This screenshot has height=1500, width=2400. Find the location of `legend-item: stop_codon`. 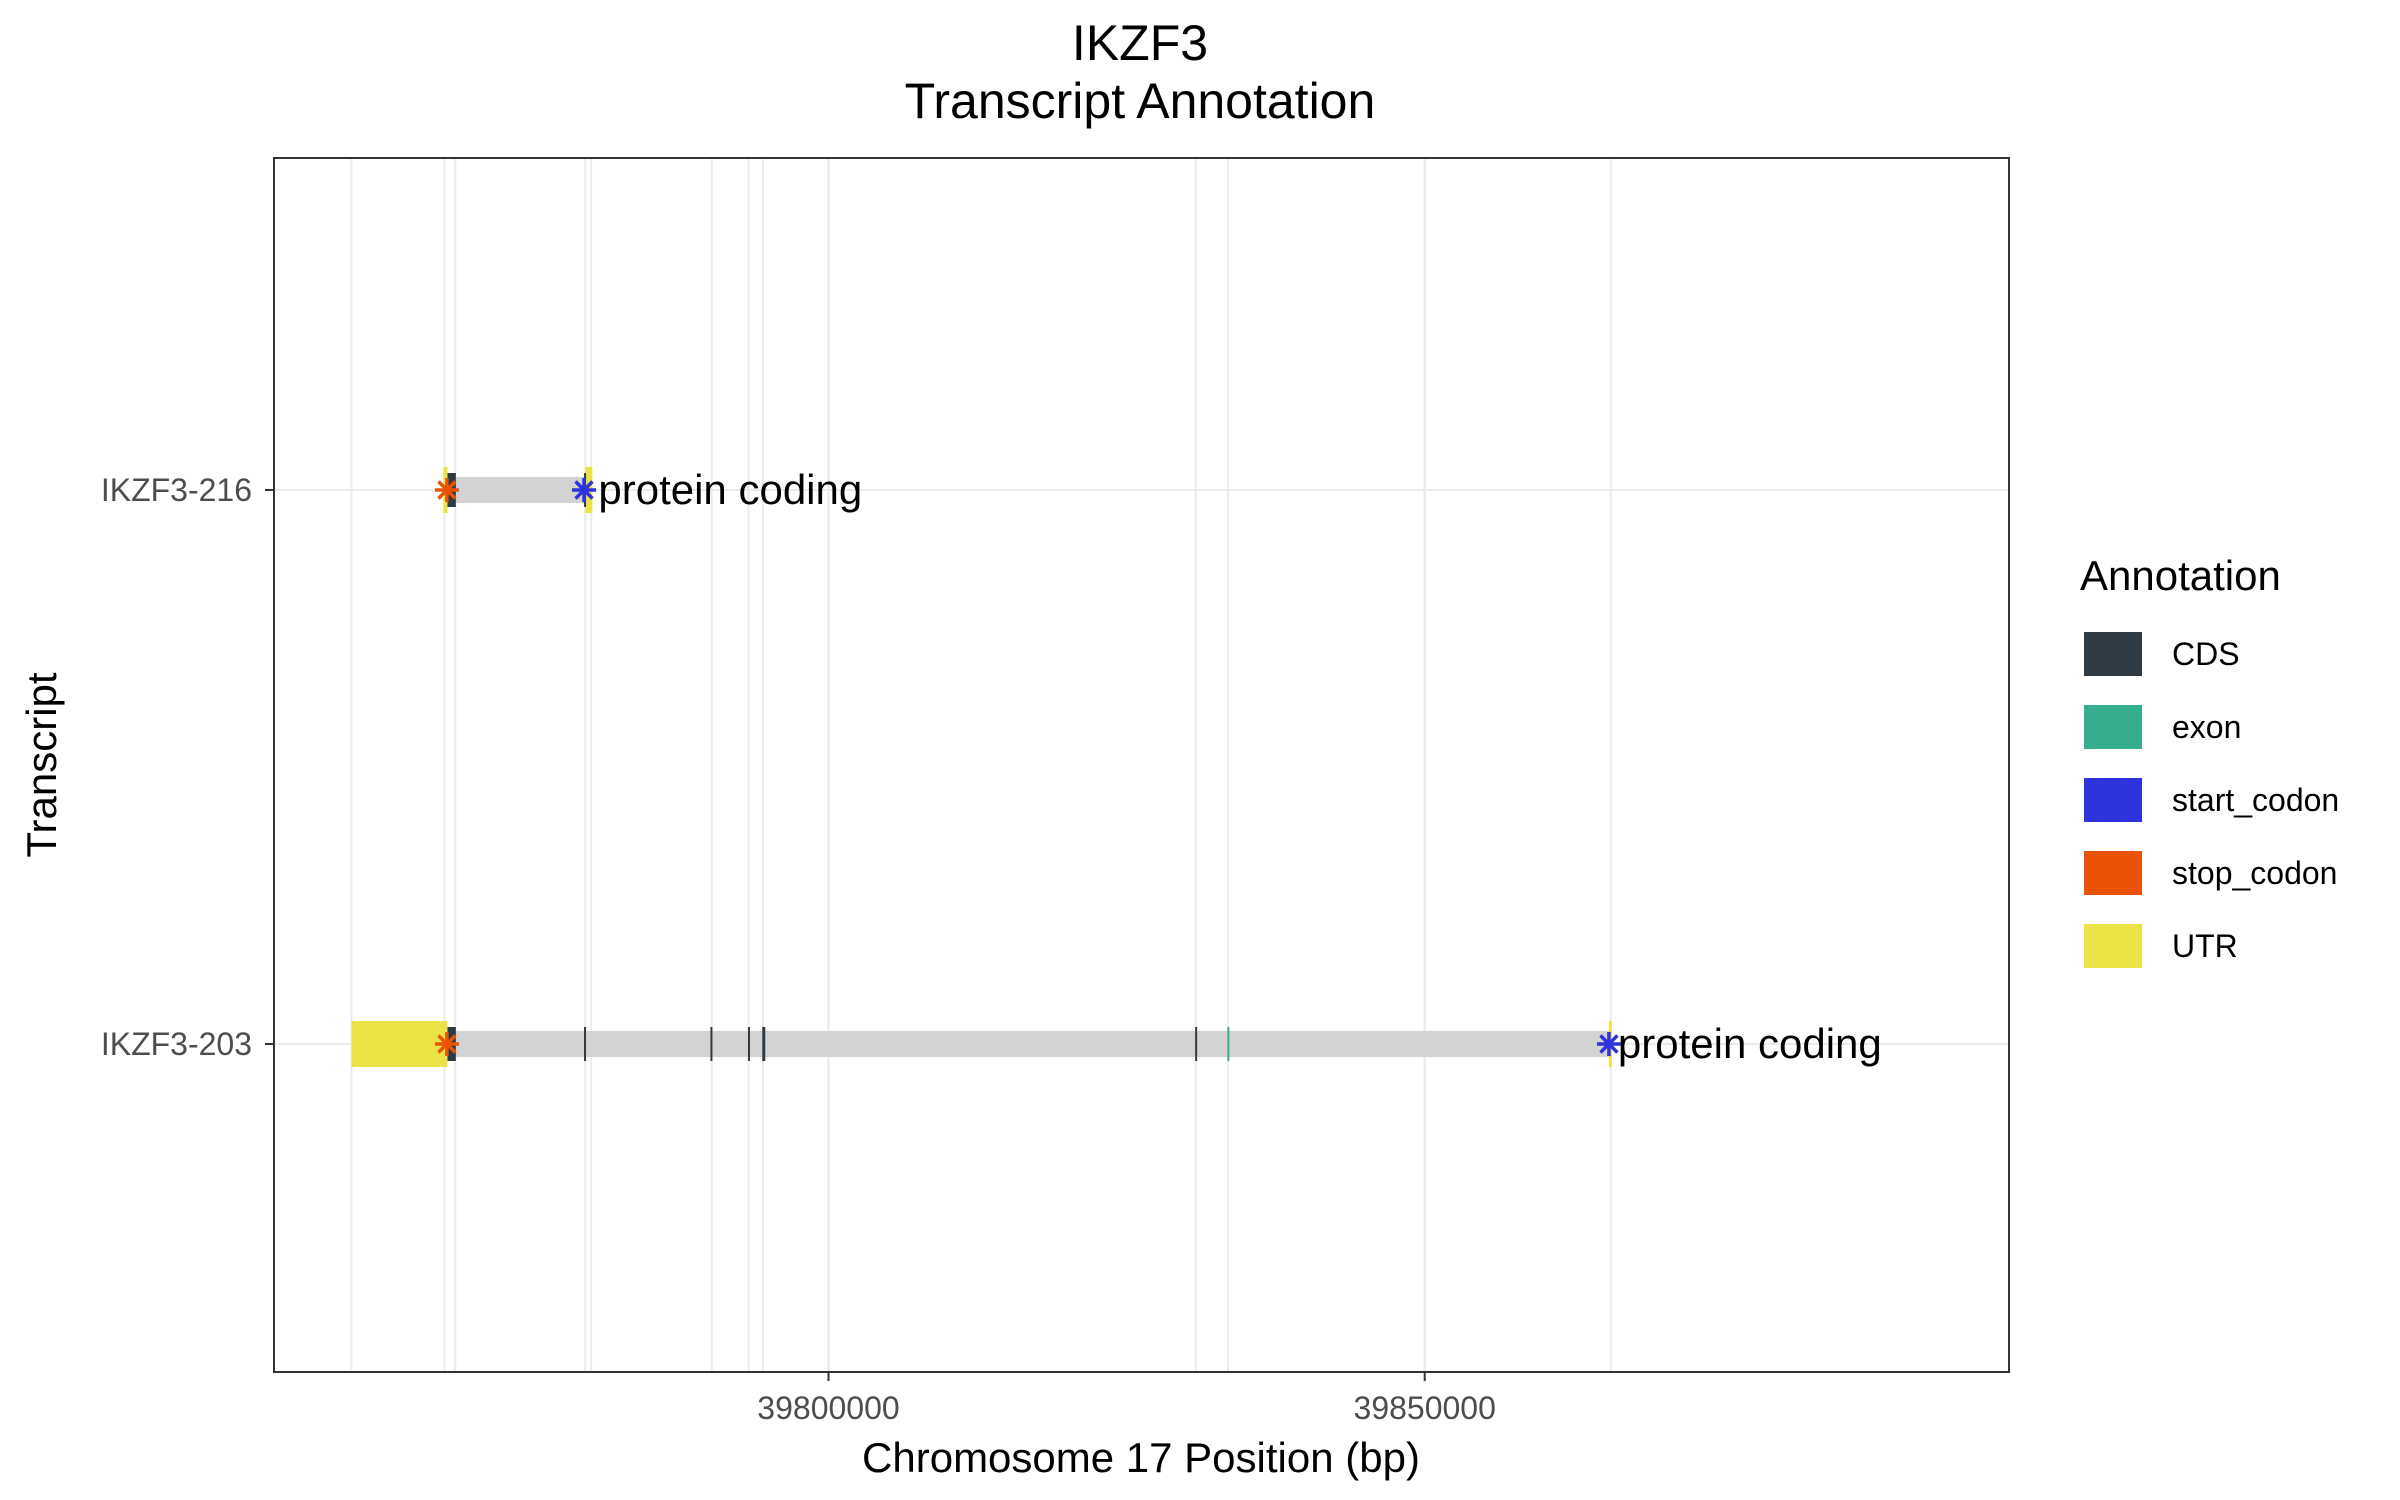

legend-item: stop_codon is located at coordinates (2210, 873).